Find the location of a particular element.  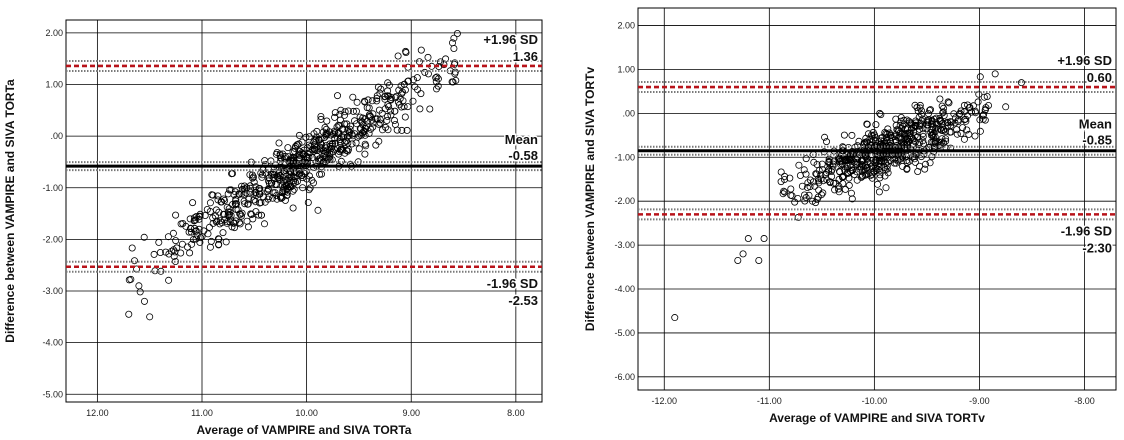

mean-value: -0.58 is located at coordinates (523, 155).